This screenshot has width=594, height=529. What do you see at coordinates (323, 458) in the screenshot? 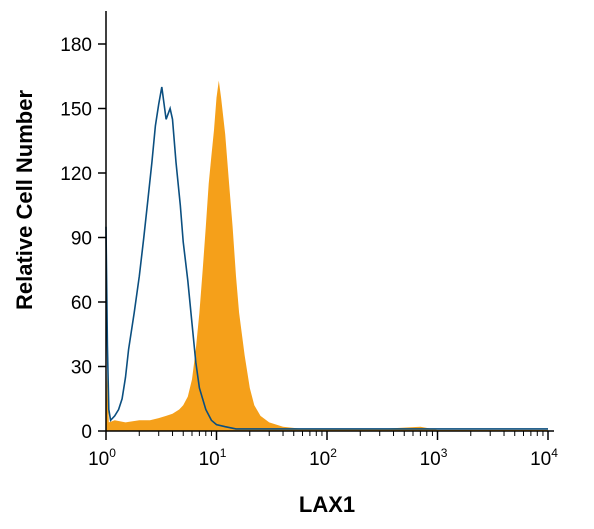
I see `x-tick-label: 10²` at bounding box center [323, 458].